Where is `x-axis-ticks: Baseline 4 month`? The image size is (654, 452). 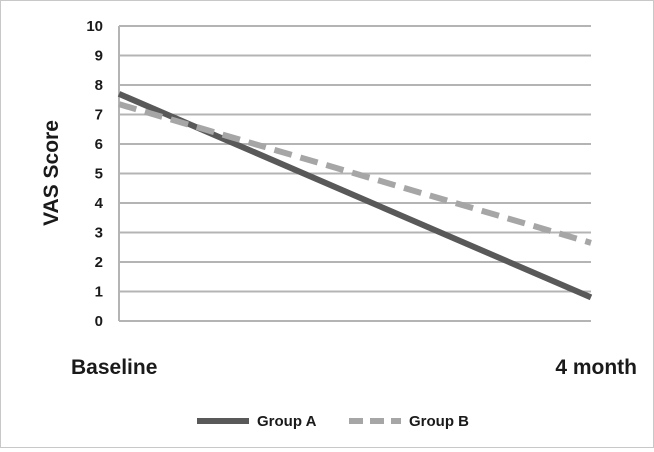
x-axis-ticks: Baseline 4 month is located at coordinates (354, 367).